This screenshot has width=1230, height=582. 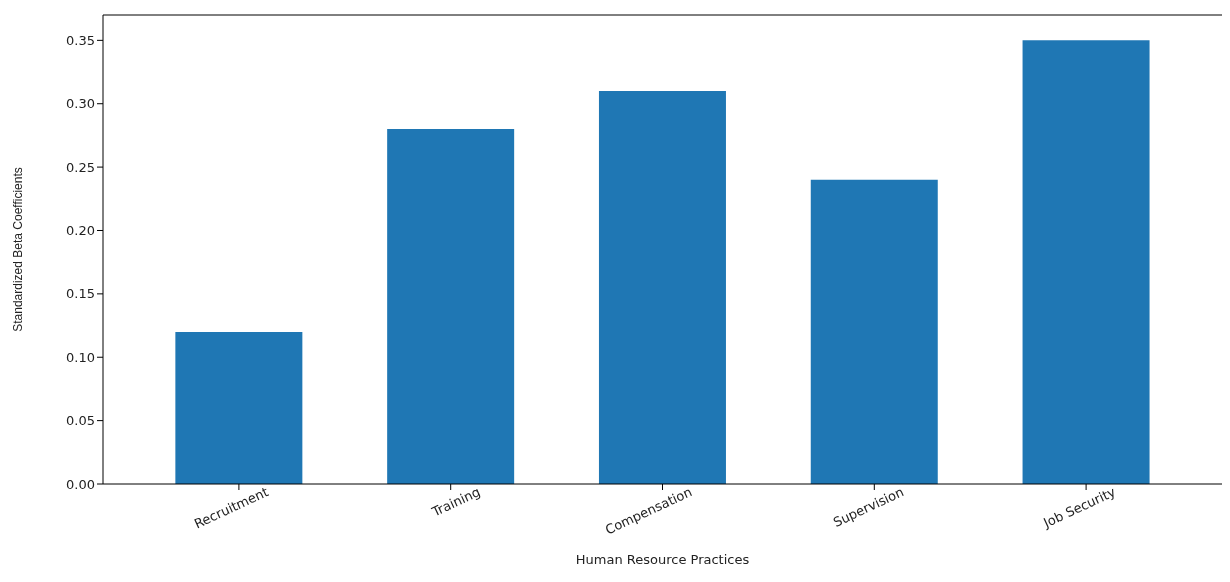 What do you see at coordinates (80, 294) in the screenshot?
I see `y-tick-label: 0.15` at bounding box center [80, 294].